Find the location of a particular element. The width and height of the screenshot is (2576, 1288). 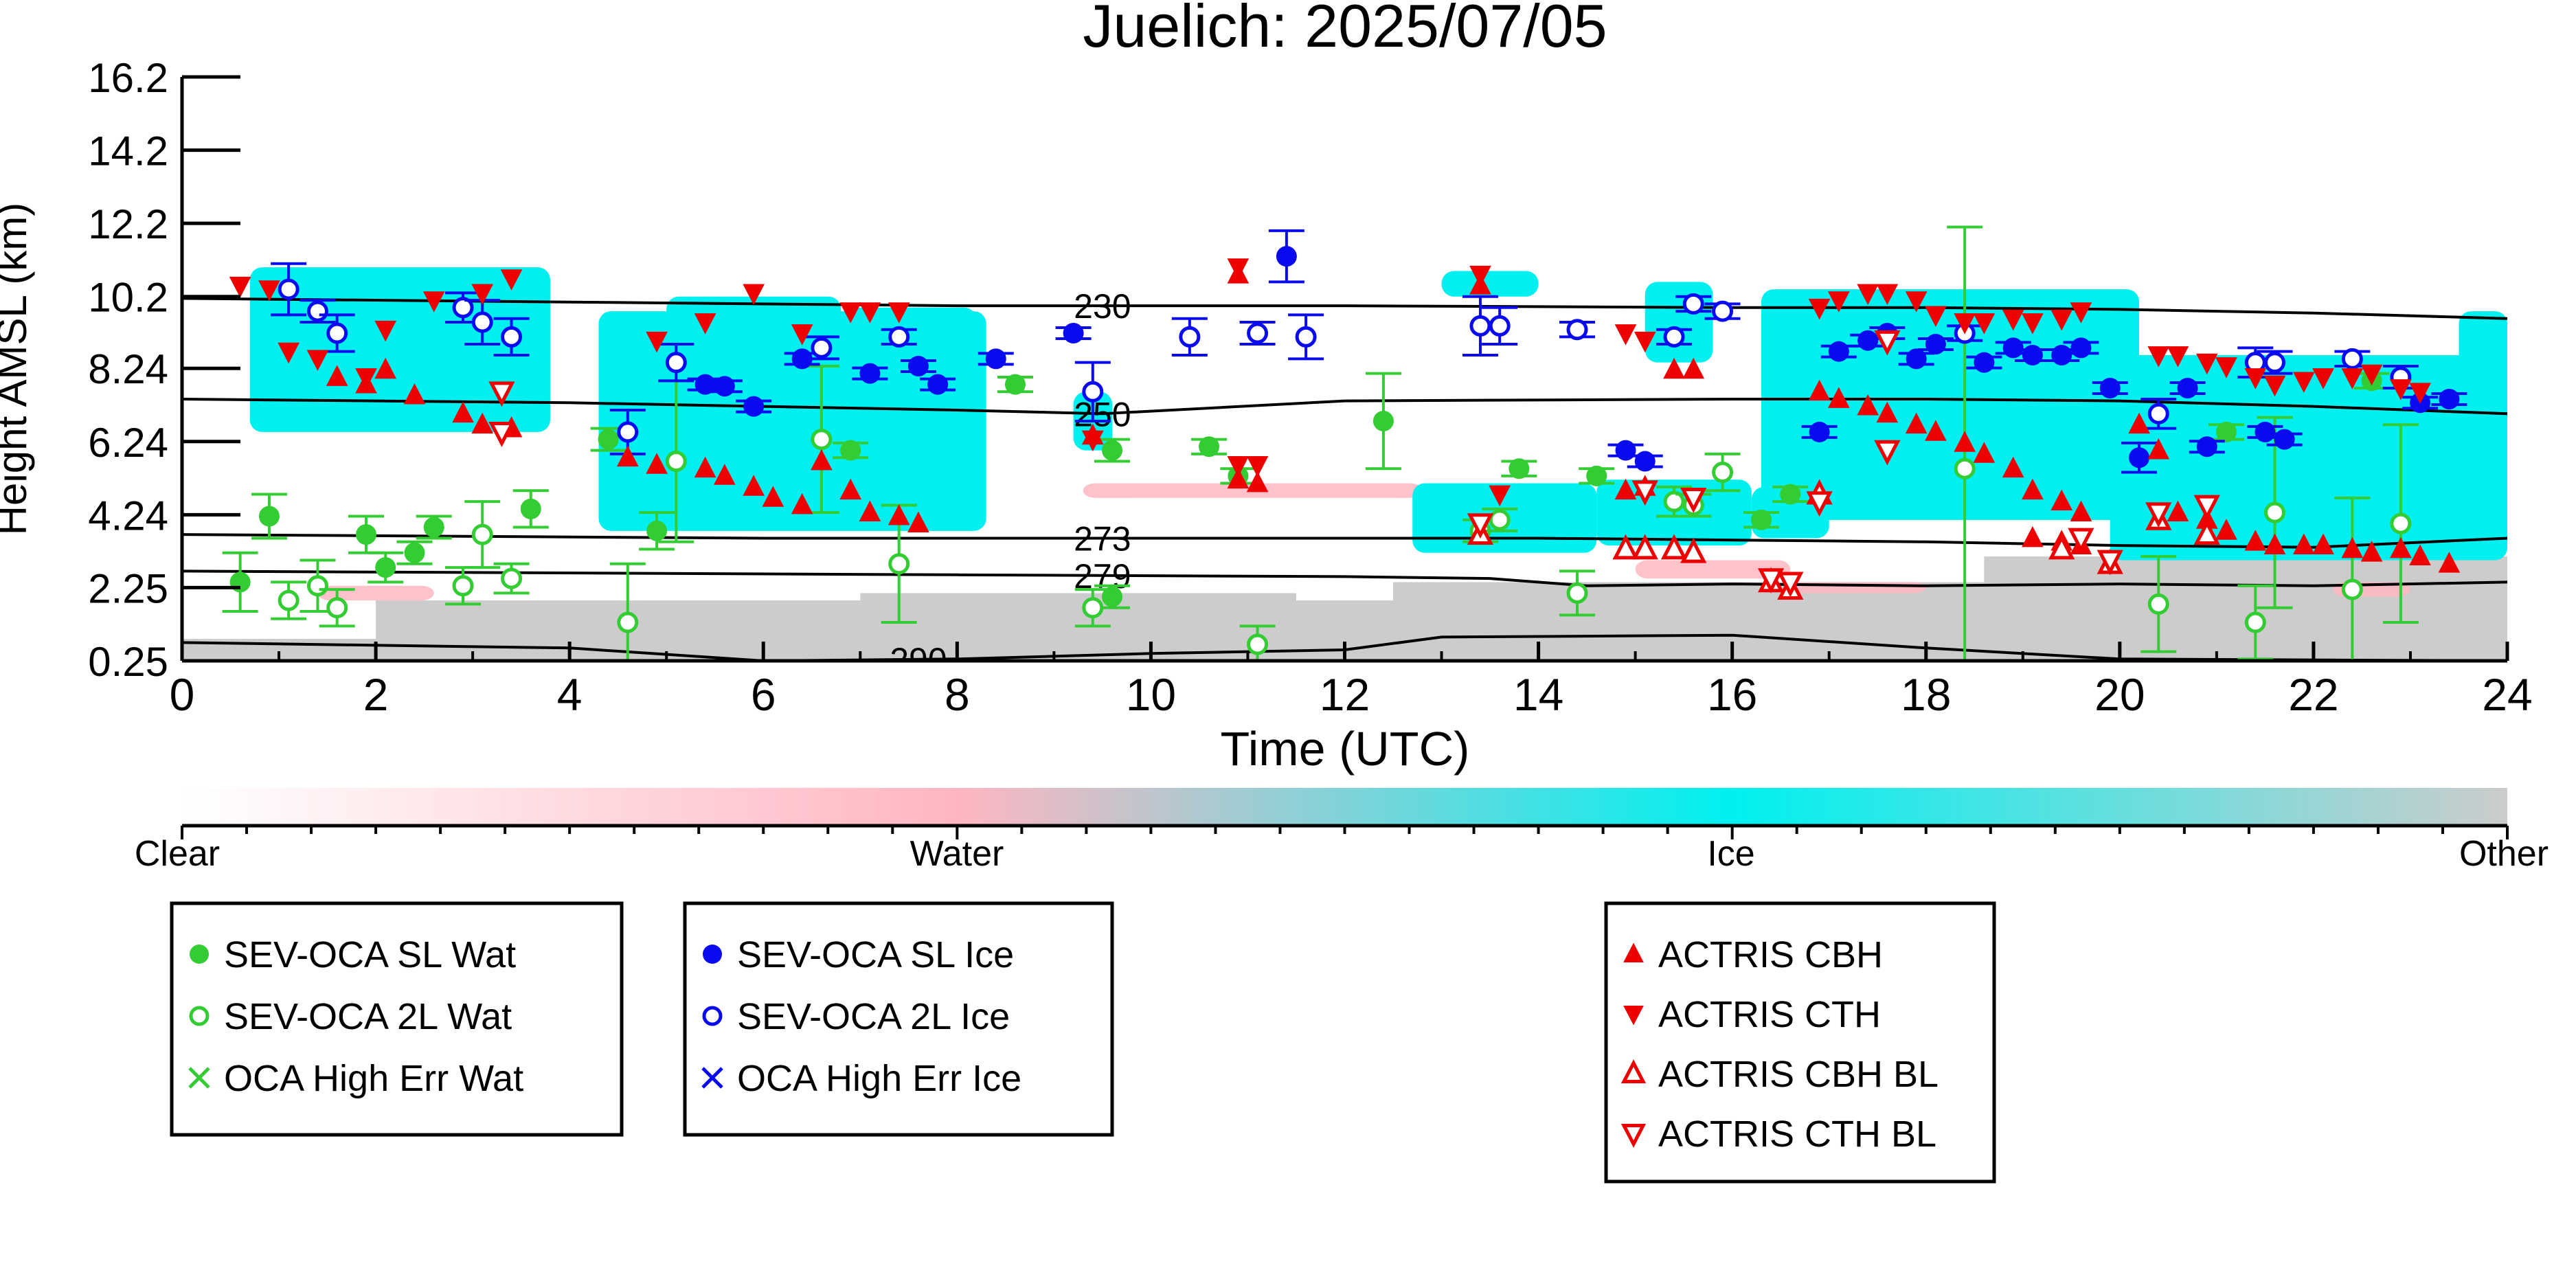

y-tick-label: 10.2 is located at coordinates (128, 298).